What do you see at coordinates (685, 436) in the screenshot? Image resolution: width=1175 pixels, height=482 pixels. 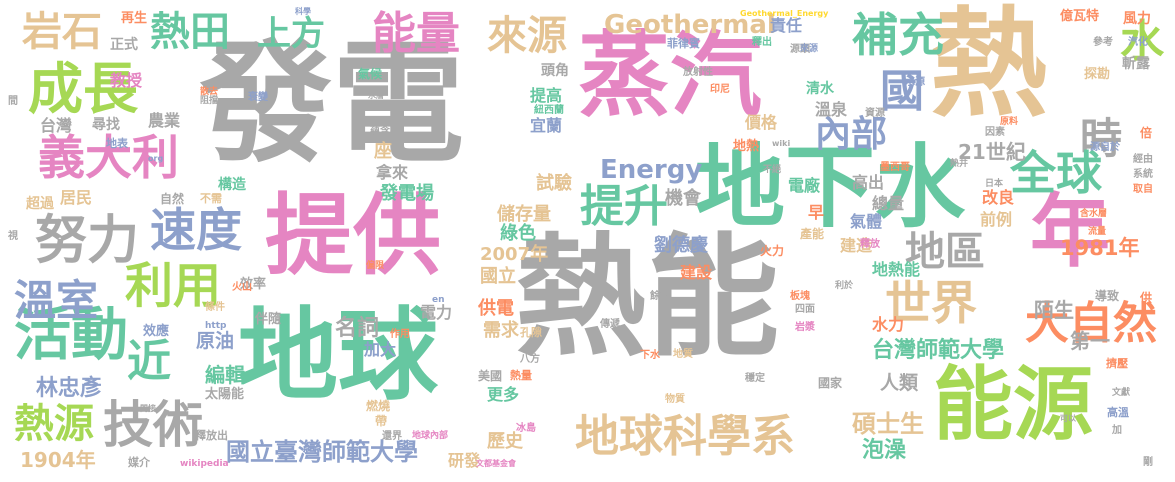 I see `word-26: 地球科學系` at bounding box center [685, 436].